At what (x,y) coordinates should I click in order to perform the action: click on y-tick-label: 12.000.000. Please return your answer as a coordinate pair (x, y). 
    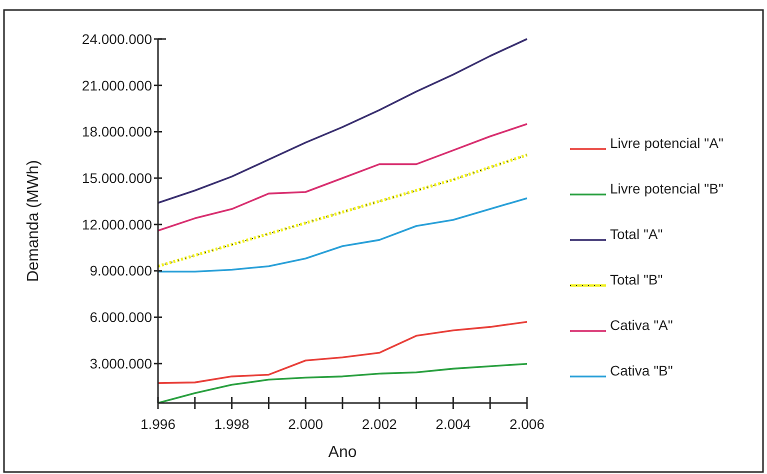
    Looking at the image, I should click on (117, 224).